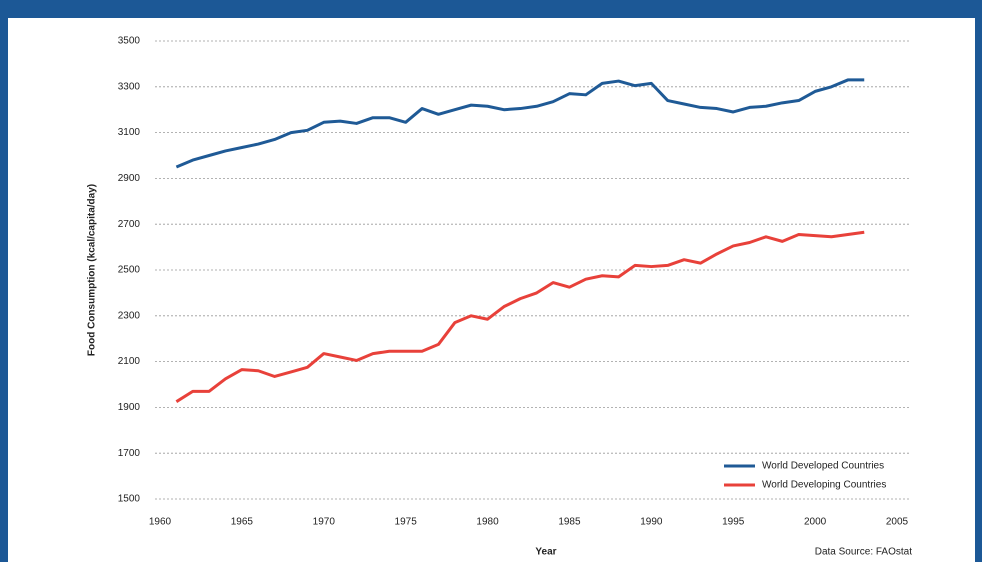  I want to click on legend-label: World Developing Countries, so click(824, 485).